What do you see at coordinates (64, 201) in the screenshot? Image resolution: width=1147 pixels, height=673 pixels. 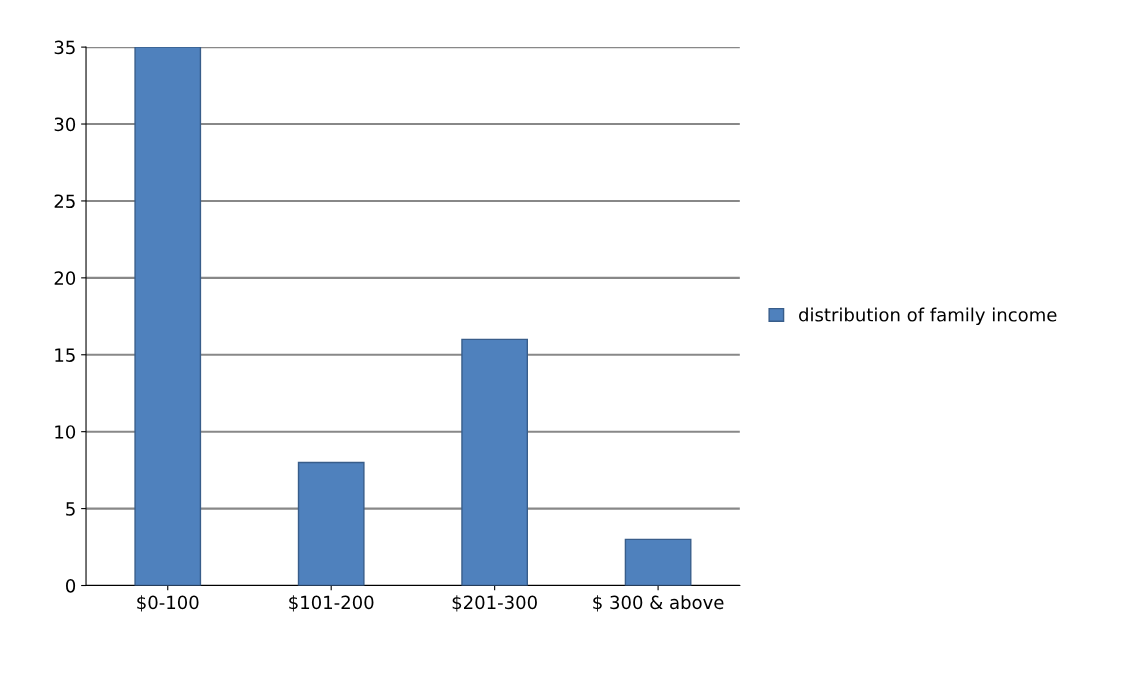 I see `y-tick-label: 25` at bounding box center [64, 201].